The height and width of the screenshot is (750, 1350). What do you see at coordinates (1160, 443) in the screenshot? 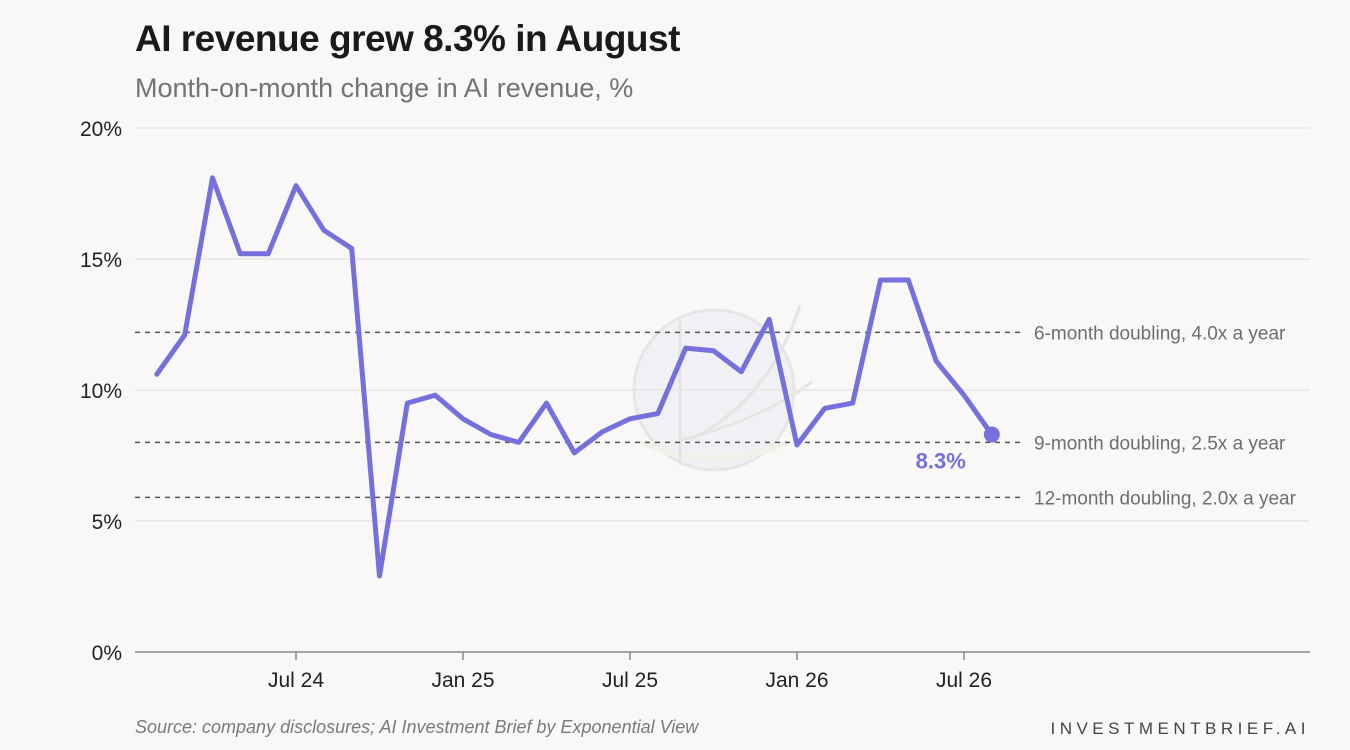
I see `reference-line-label: 9-month doubling, 2.5x a year` at bounding box center [1160, 443].